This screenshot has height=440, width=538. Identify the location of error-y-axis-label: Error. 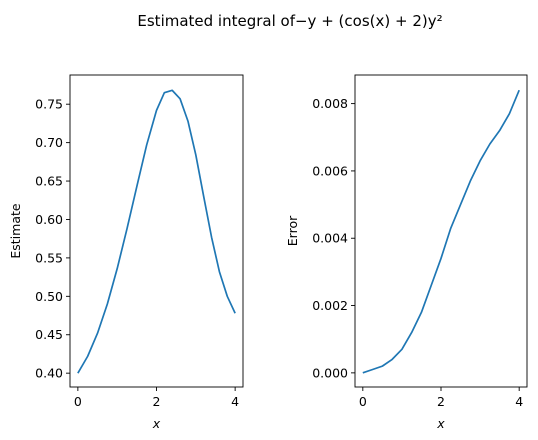
(292, 230).